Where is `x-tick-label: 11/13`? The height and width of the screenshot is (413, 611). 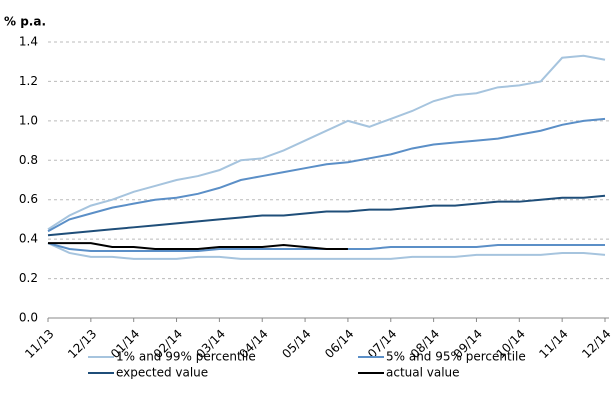 x-tick-label: 11/13 is located at coordinates (39, 344).